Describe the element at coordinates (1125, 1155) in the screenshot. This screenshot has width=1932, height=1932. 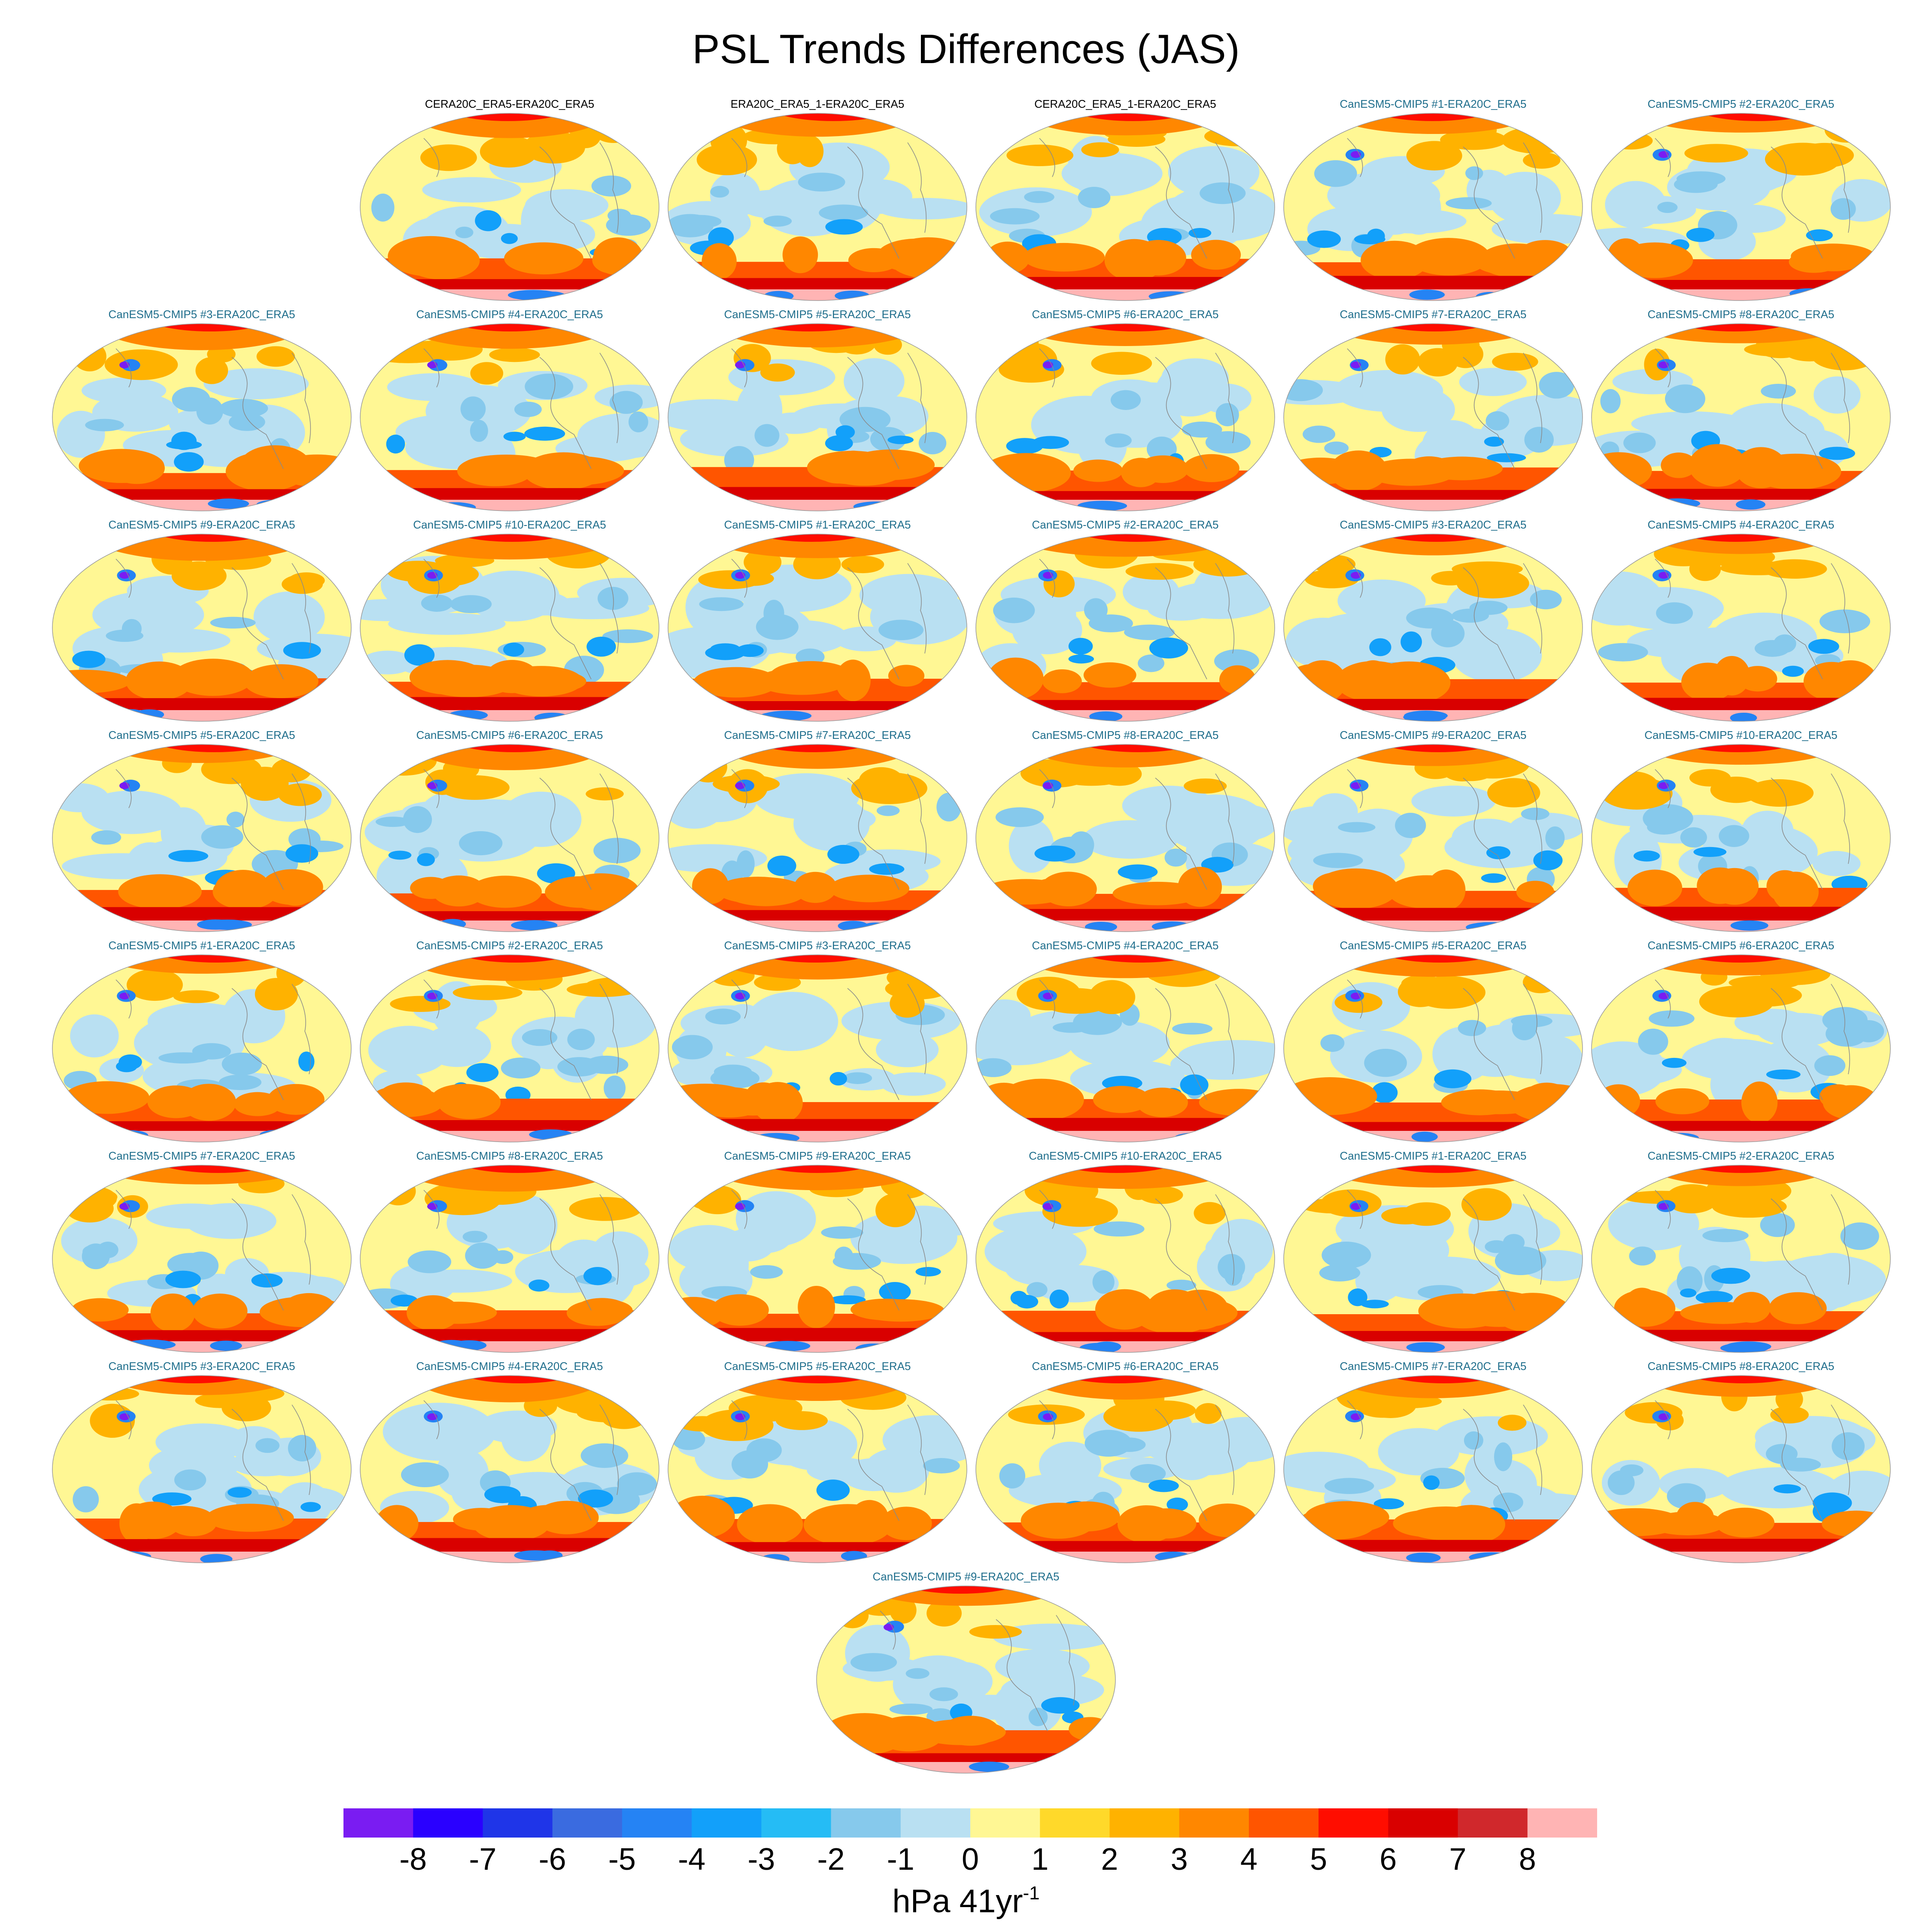
I see `panel-title: CanESM5-CMIP5 #10-ERA20C_ERA5` at that location.